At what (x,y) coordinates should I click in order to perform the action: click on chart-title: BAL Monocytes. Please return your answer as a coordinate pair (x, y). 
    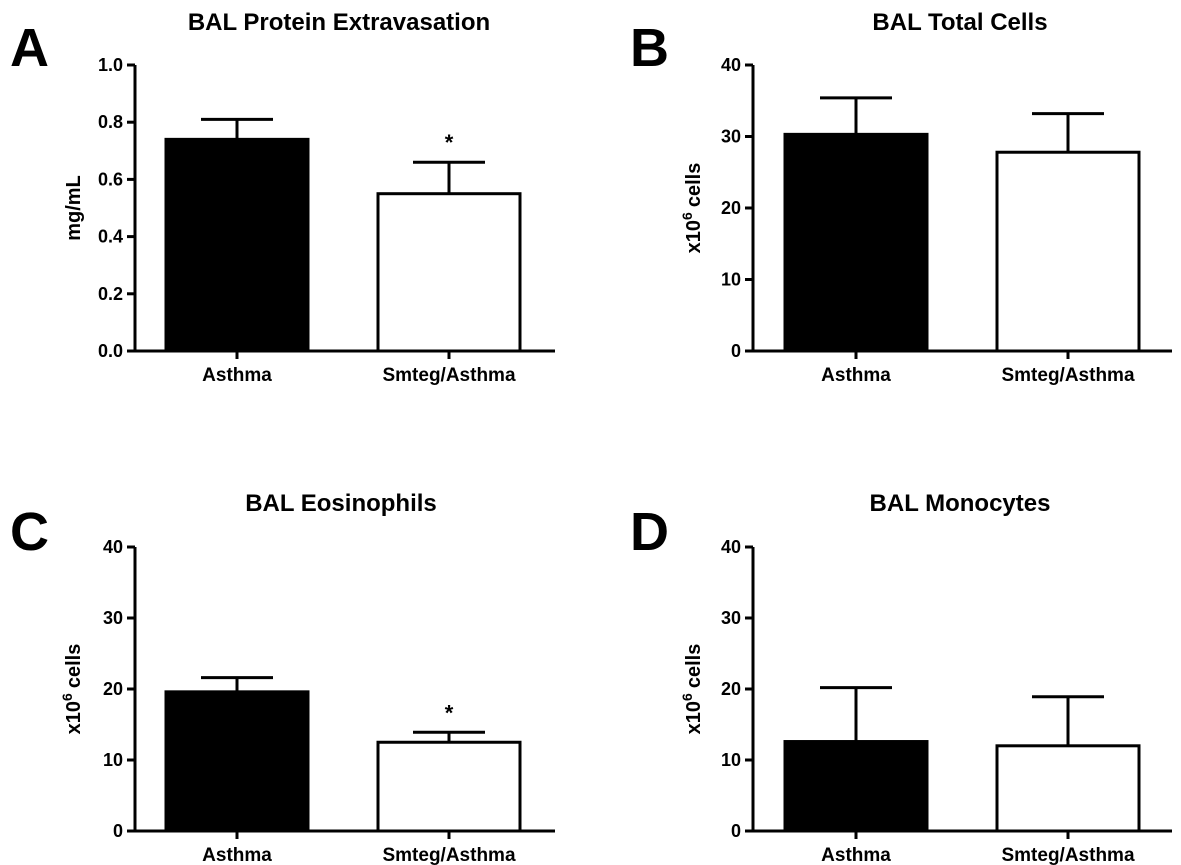
    Looking at the image, I should click on (960, 503).